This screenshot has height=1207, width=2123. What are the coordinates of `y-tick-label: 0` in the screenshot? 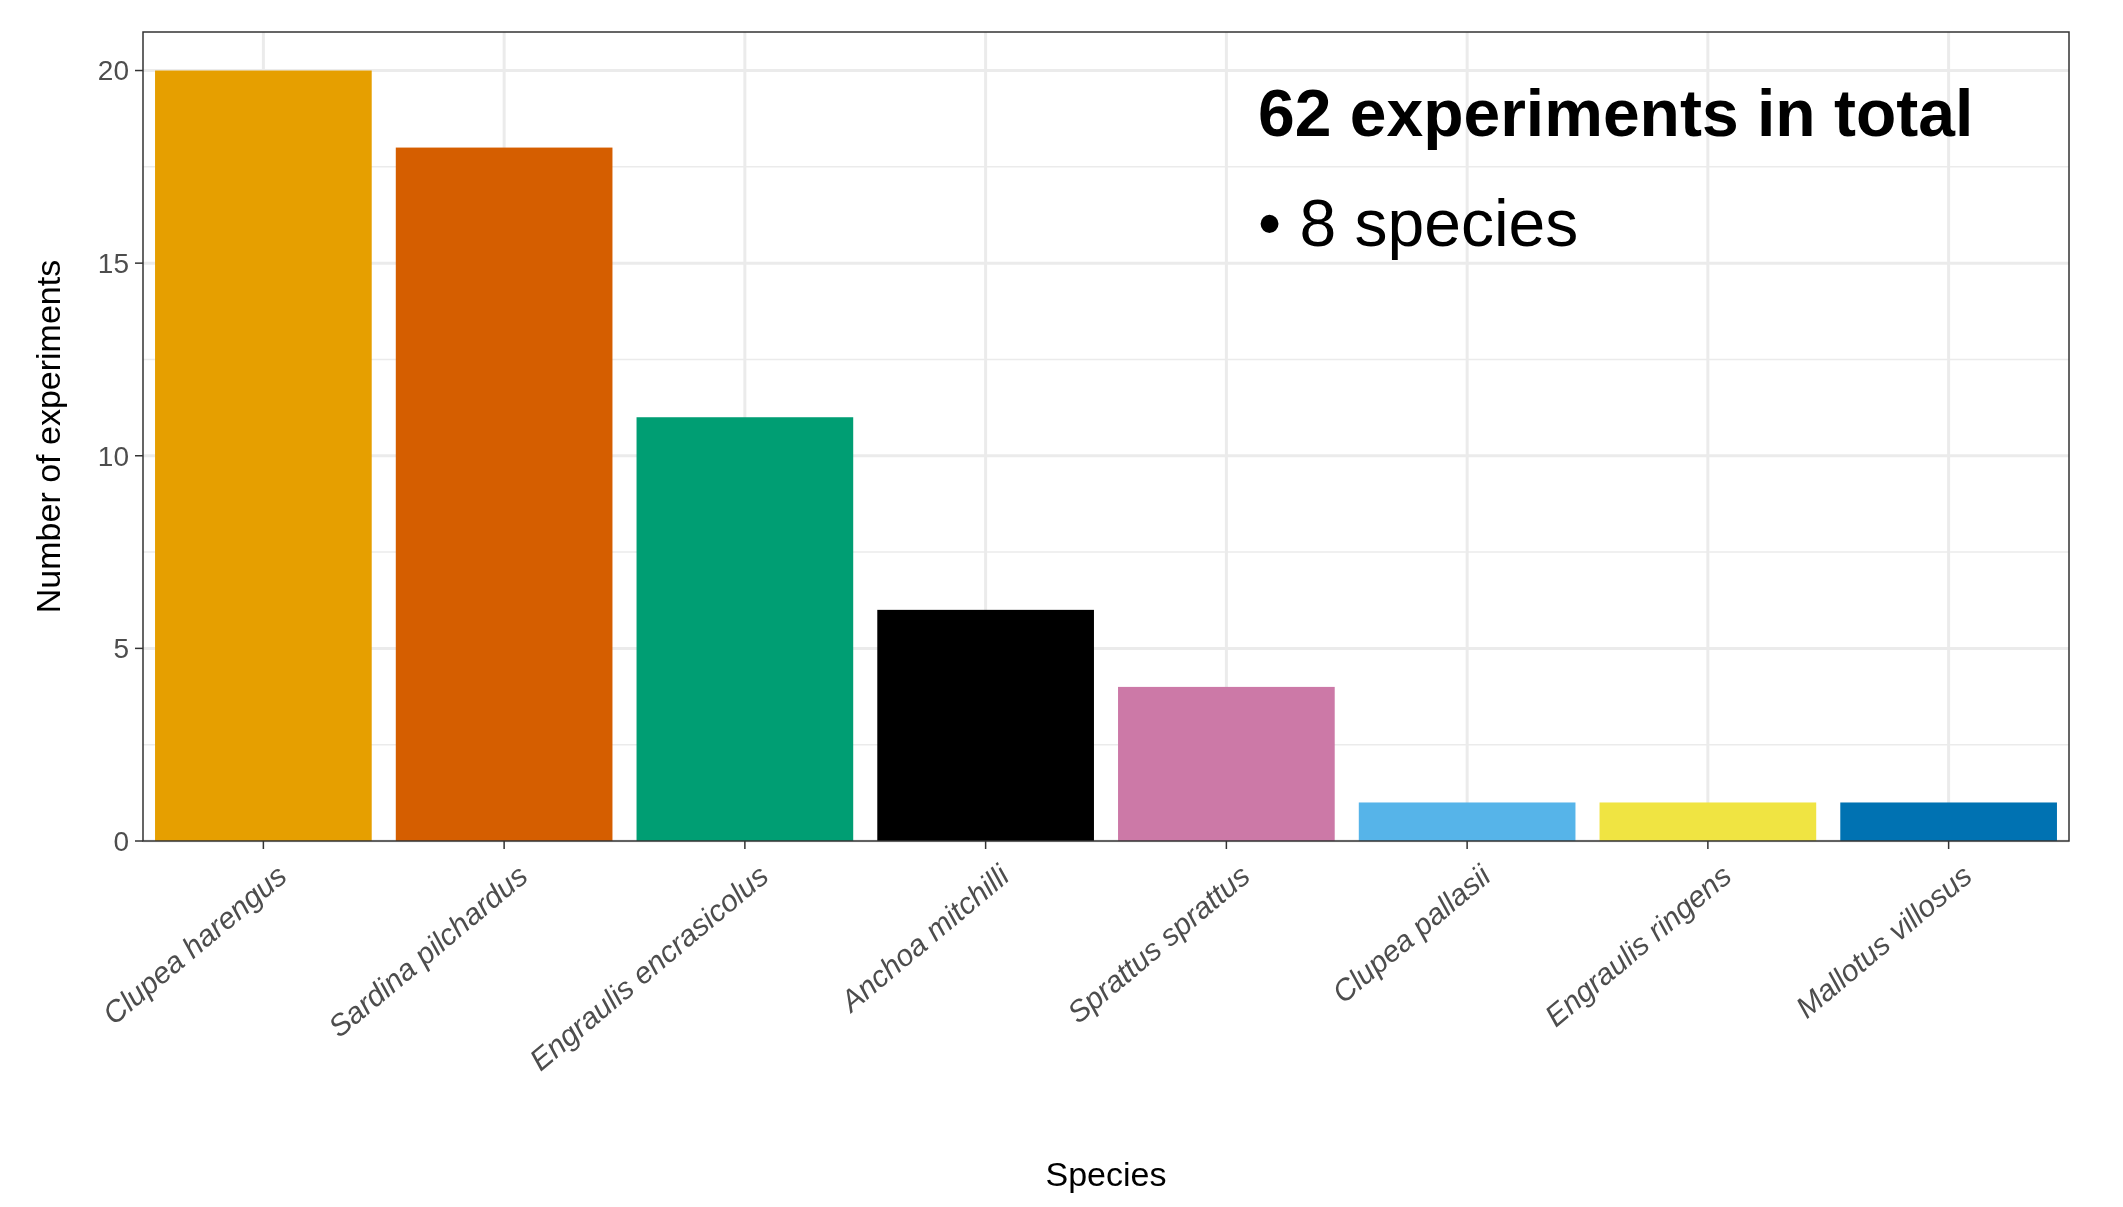 It's located at (121, 841).